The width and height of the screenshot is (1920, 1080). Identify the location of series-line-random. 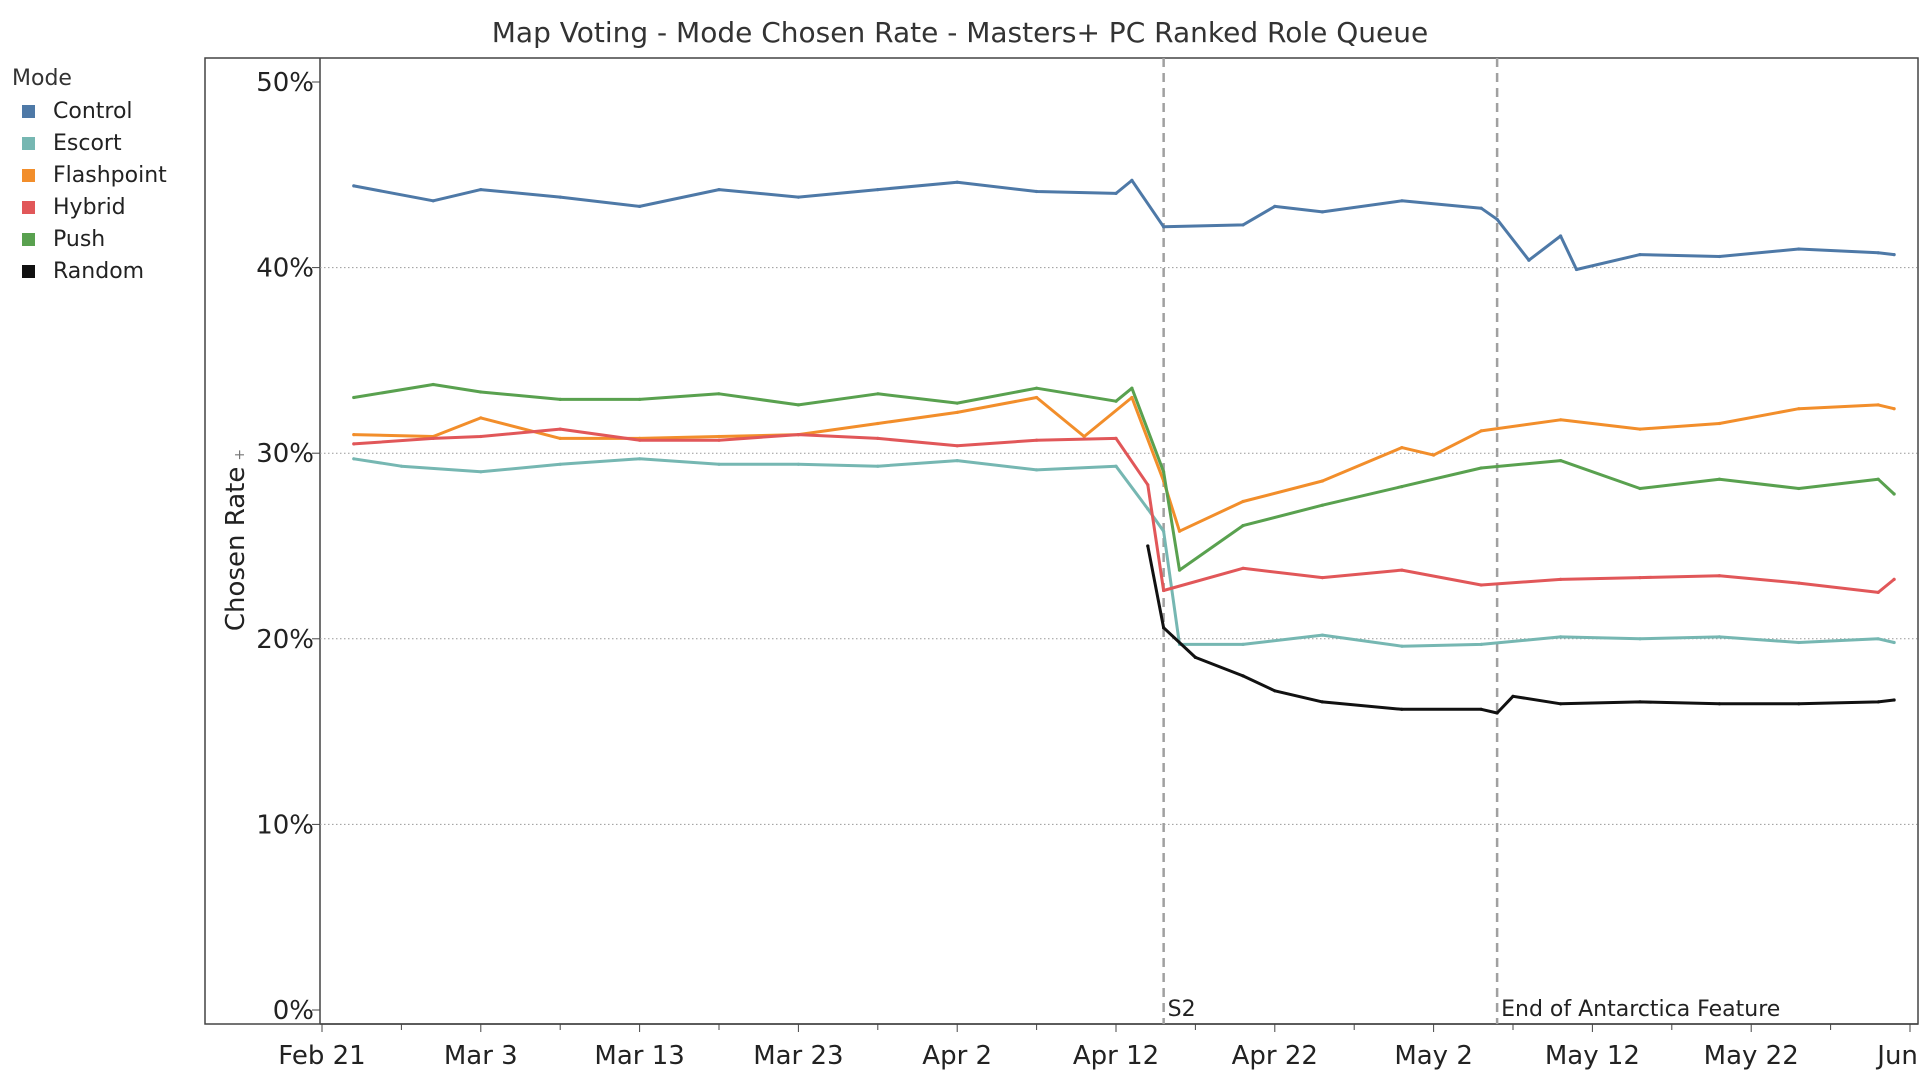
(1521, 629).